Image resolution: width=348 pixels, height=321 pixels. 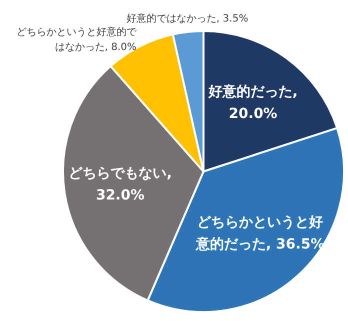 I want to click on slice-label: どちらかというと好意的ではなかった, 8.0%, so click(x=77, y=40).